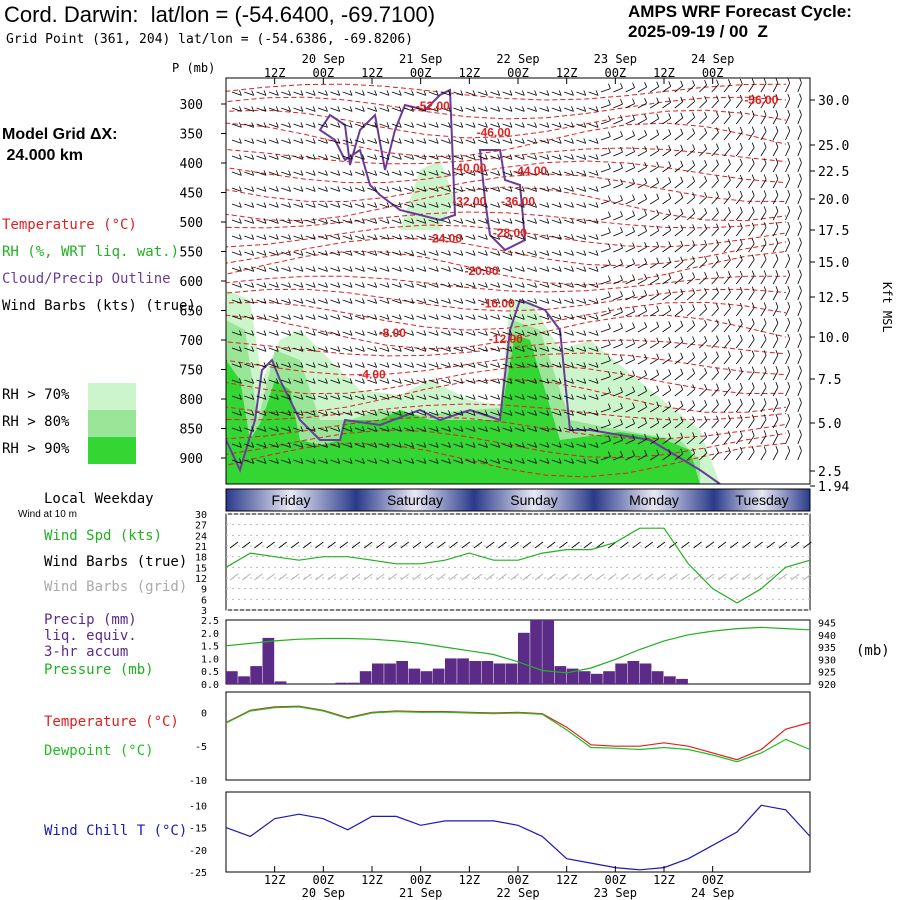 The height and width of the screenshot is (900, 900). Describe the element at coordinates (827, 636) in the screenshot. I see `pressure-ytick-label: 940` at that location.